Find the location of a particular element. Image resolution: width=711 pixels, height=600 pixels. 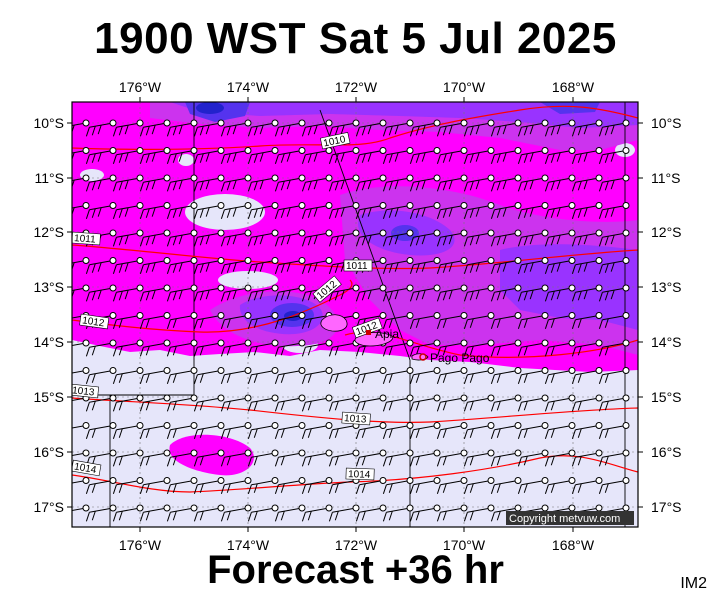

rain-region-deep-blue is located at coordinates (210, 108).